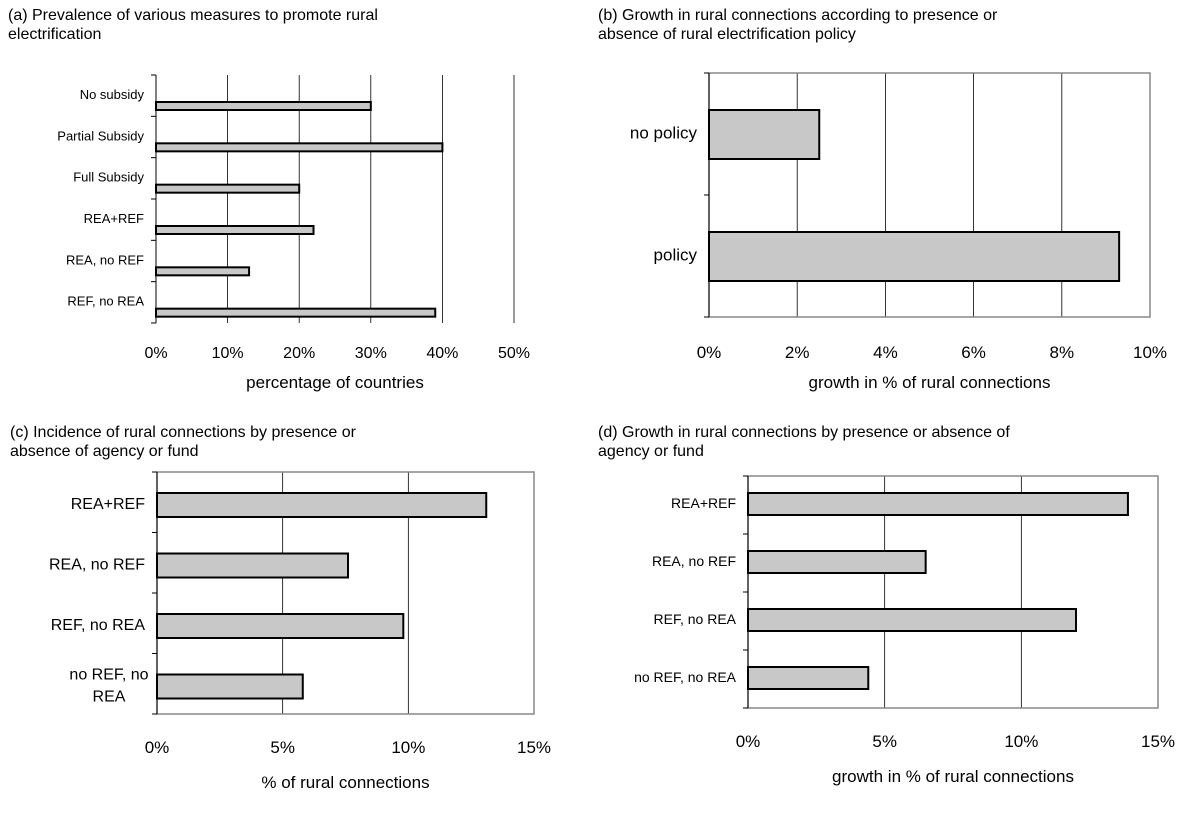 The width and height of the screenshot is (1182, 839). Describe the element at coordinates (664, 133) in the screenshot. I see `category-label: no policy` at that location.